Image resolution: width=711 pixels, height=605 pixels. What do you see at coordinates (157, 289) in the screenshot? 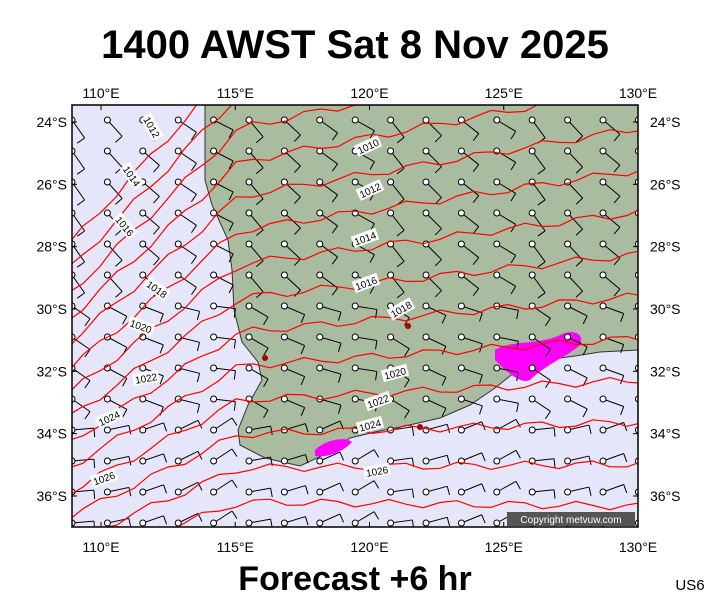
I see `isobar-label-box` at bounding box center [157, 289].